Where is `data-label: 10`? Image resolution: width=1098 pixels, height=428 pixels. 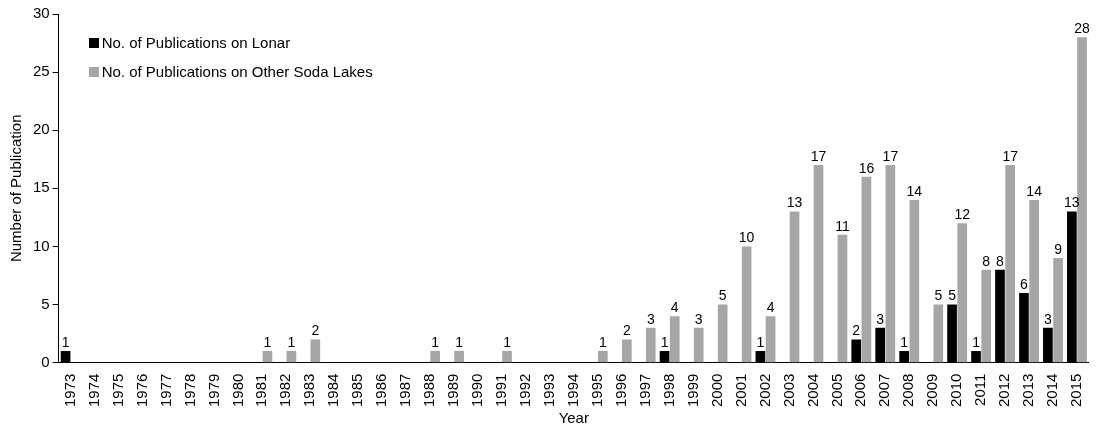
data-label: 10 is located at coordinates (746, 237).